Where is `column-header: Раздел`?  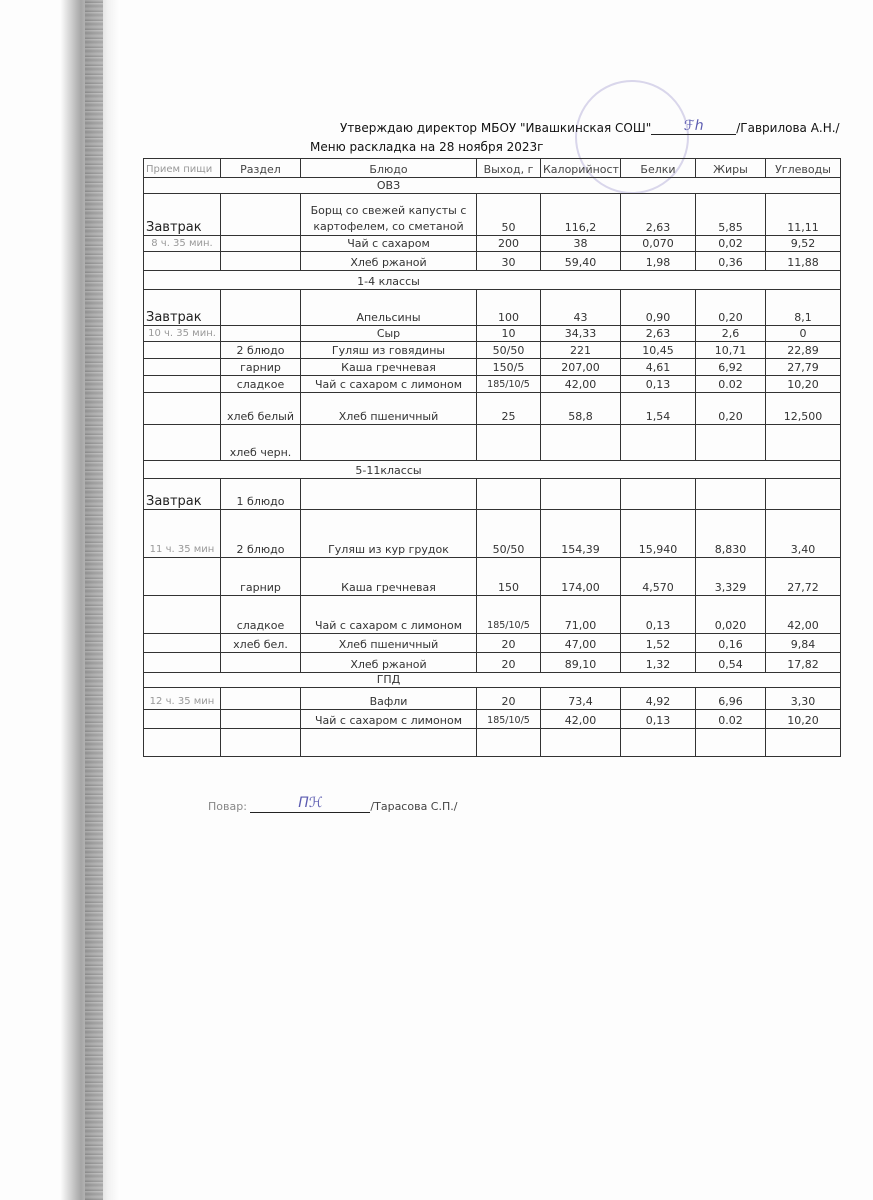 column-header: Раздел is located at coordinates (260, 168).